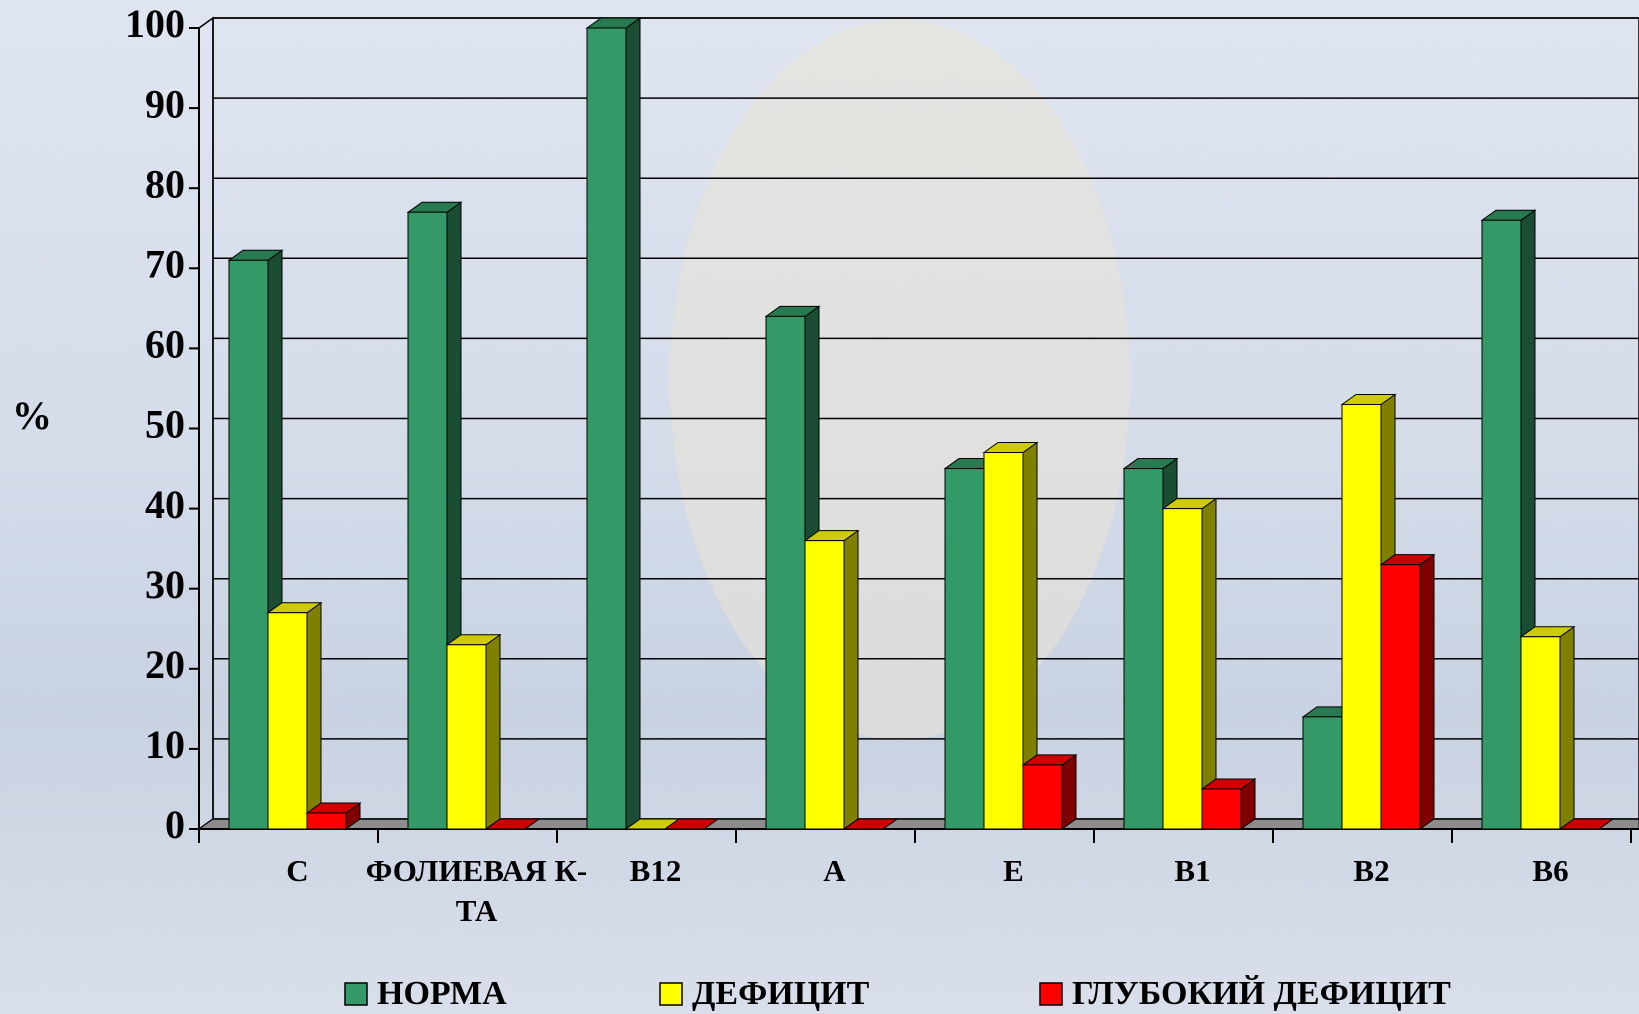  I want to click on x-tick-label: E, so click(1013, 870).